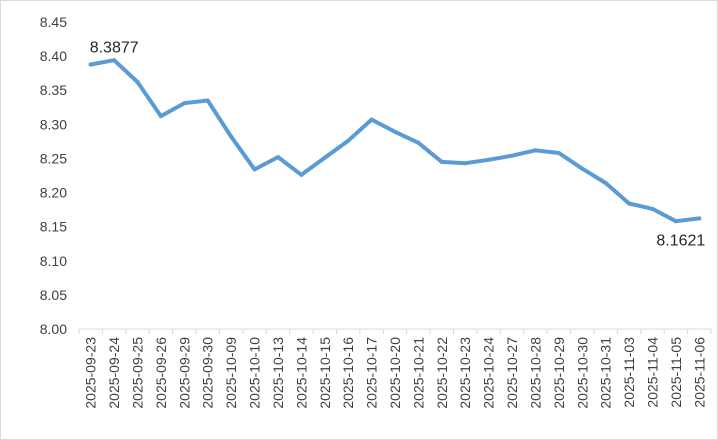 The height and width of the screenshot is (440, 718). What do you see at coordinates (676, 372) in the screenshot?
I see `x-tick-label: 2025-11-05` at bounding box center [676, 372].